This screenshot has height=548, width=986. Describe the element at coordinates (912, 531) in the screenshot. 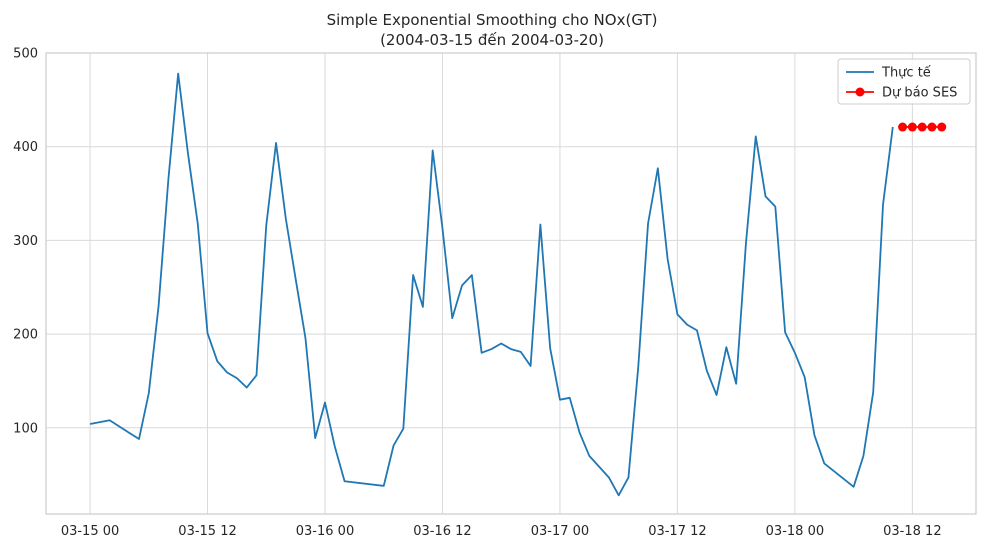

I see `x-tick-label: 03-18 12` at that location.